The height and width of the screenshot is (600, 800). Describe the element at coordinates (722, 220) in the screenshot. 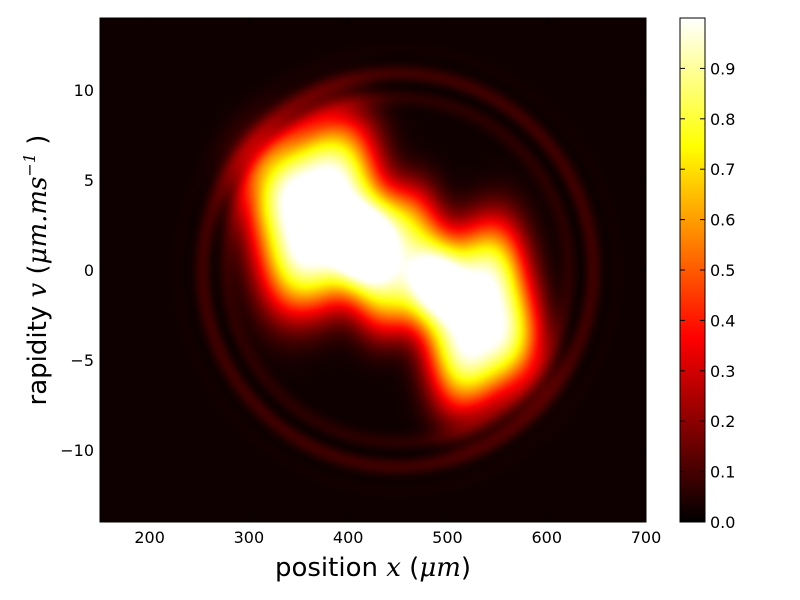

I see `colorbar-tick-label: 0.6` at that location.